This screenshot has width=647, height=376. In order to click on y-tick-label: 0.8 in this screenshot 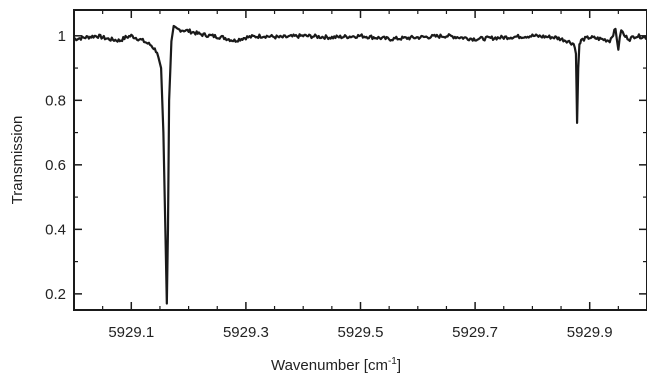, I will do `click(55, 100)`.